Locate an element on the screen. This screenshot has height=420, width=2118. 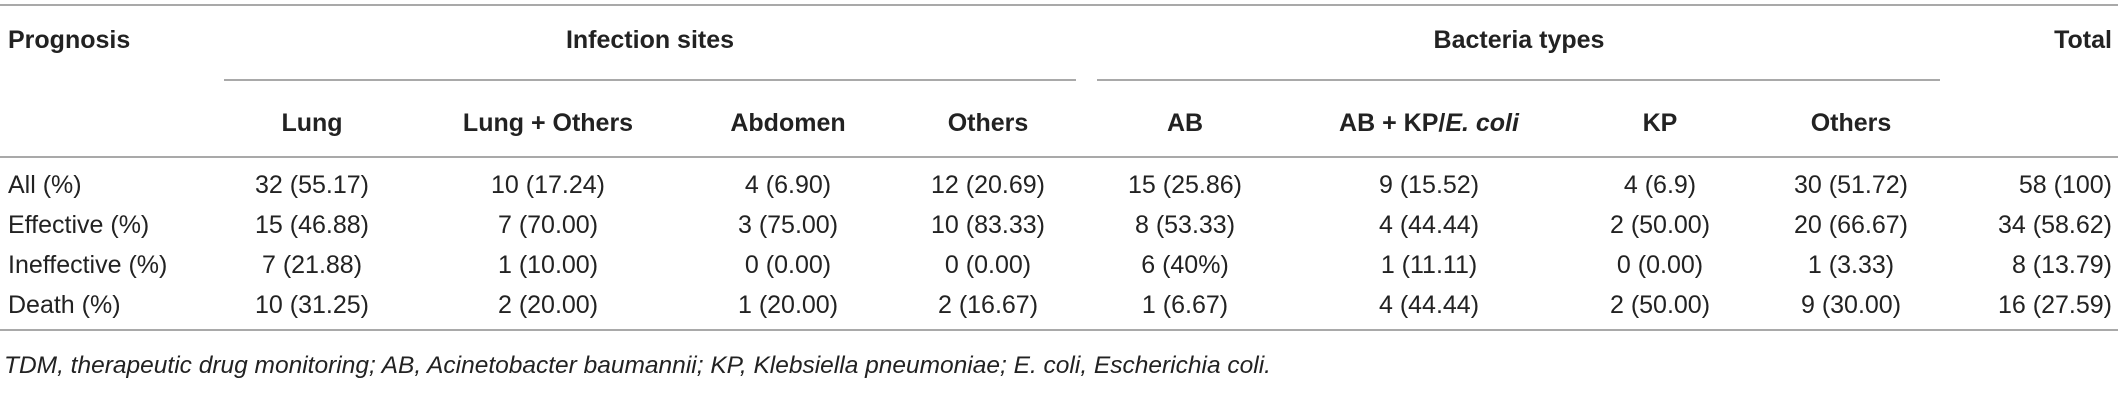
ab-kp-ecoli-header: AB + KP/E. coli is located at coordinates (1429, 123).